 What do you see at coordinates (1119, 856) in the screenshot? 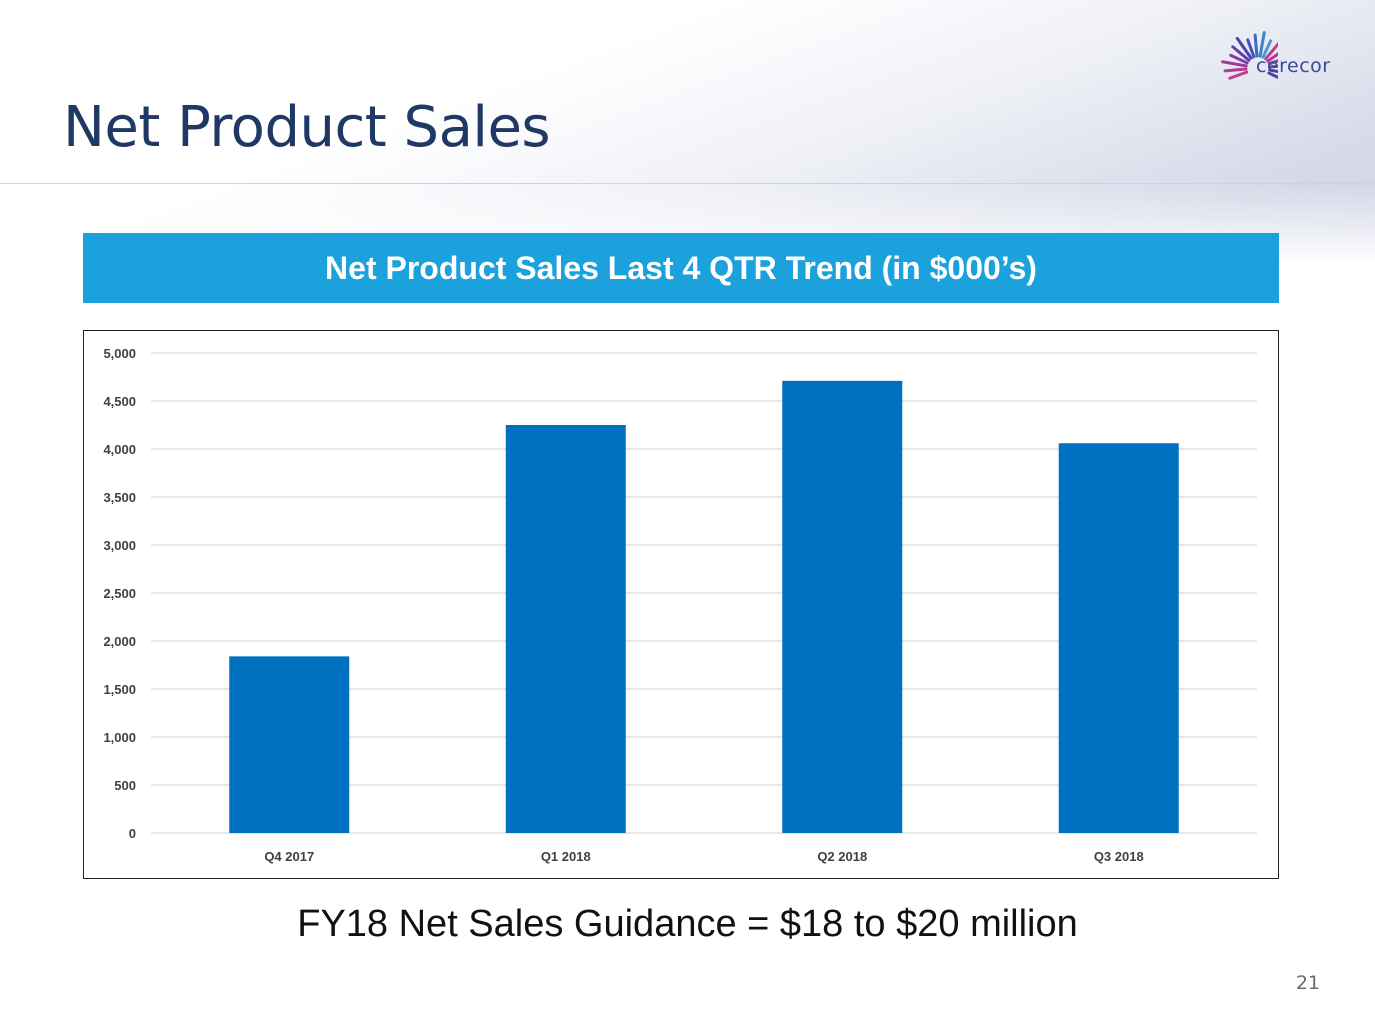
I see `x-tick-label: Q3 2018` at bounding box center [1119, 856].